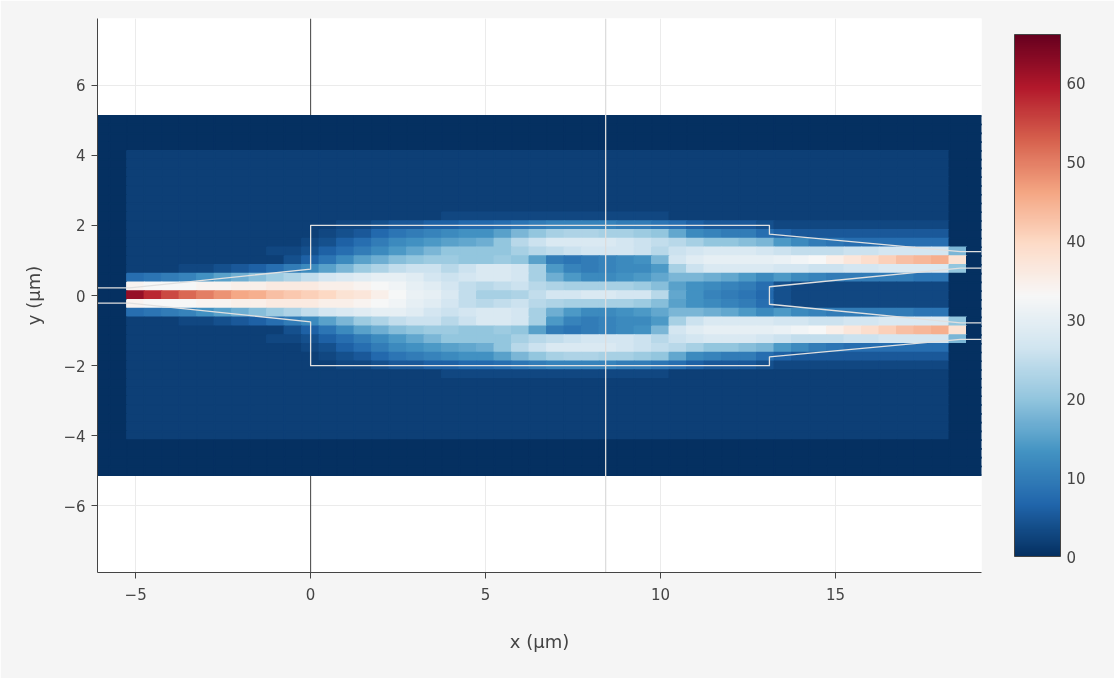 The width and height of the screenshot is (1114, 678). I want to click on x-tick-label: 15, so click(836, 594).